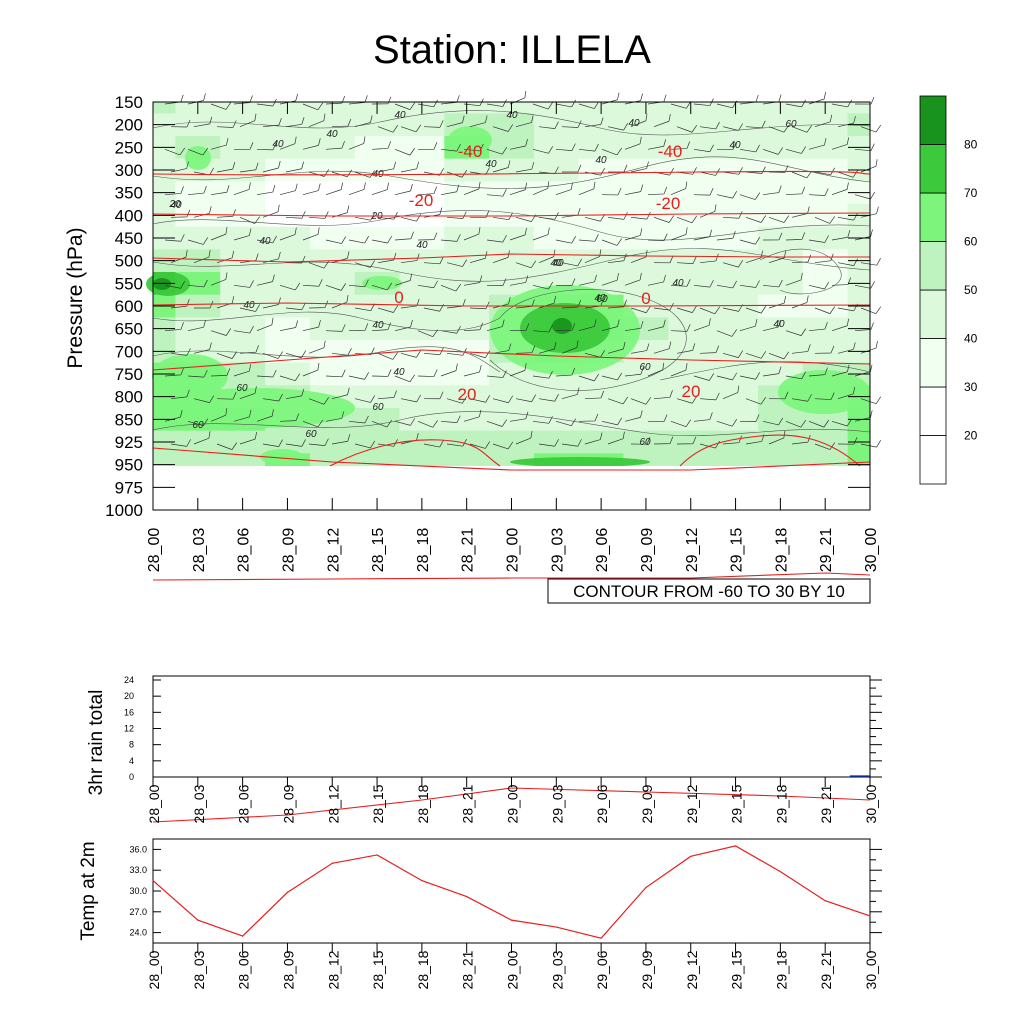 Image resolution: width=1024 pixels, height=1024 pixels. I want to click on temp-ytick-label: 24.0, so click(138, 933).